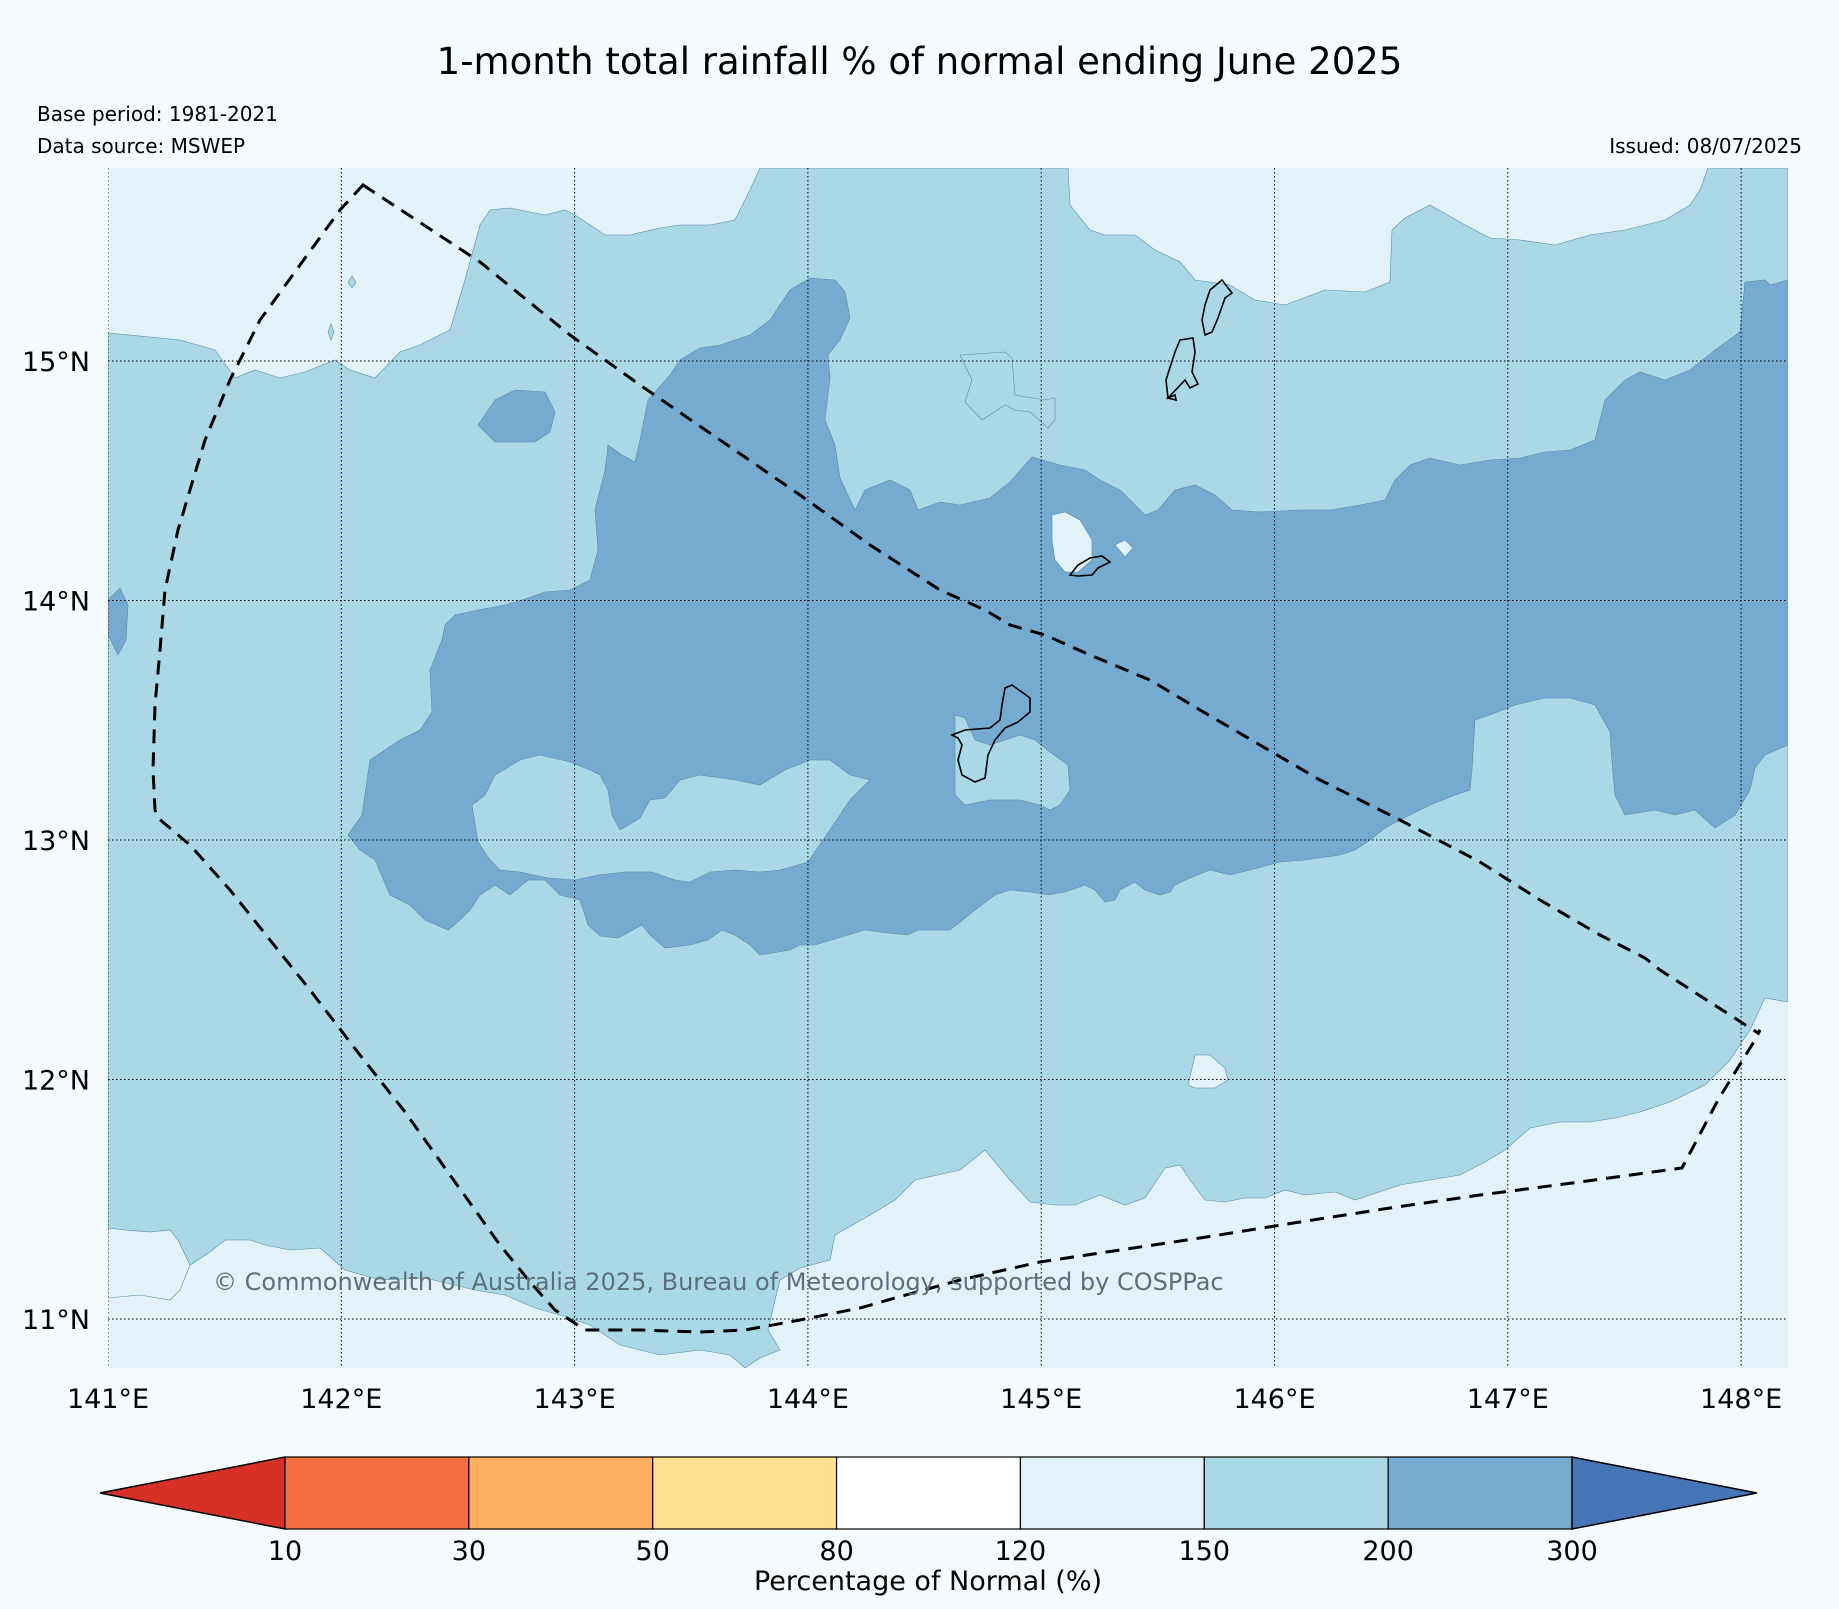 The width and height of the screenshot is (1839, 1609). What do you see at coordinates (1388, 1551) in the screenshot?
I see `colorbar-tick-label: 200` at bounding box center [1388, 1551].